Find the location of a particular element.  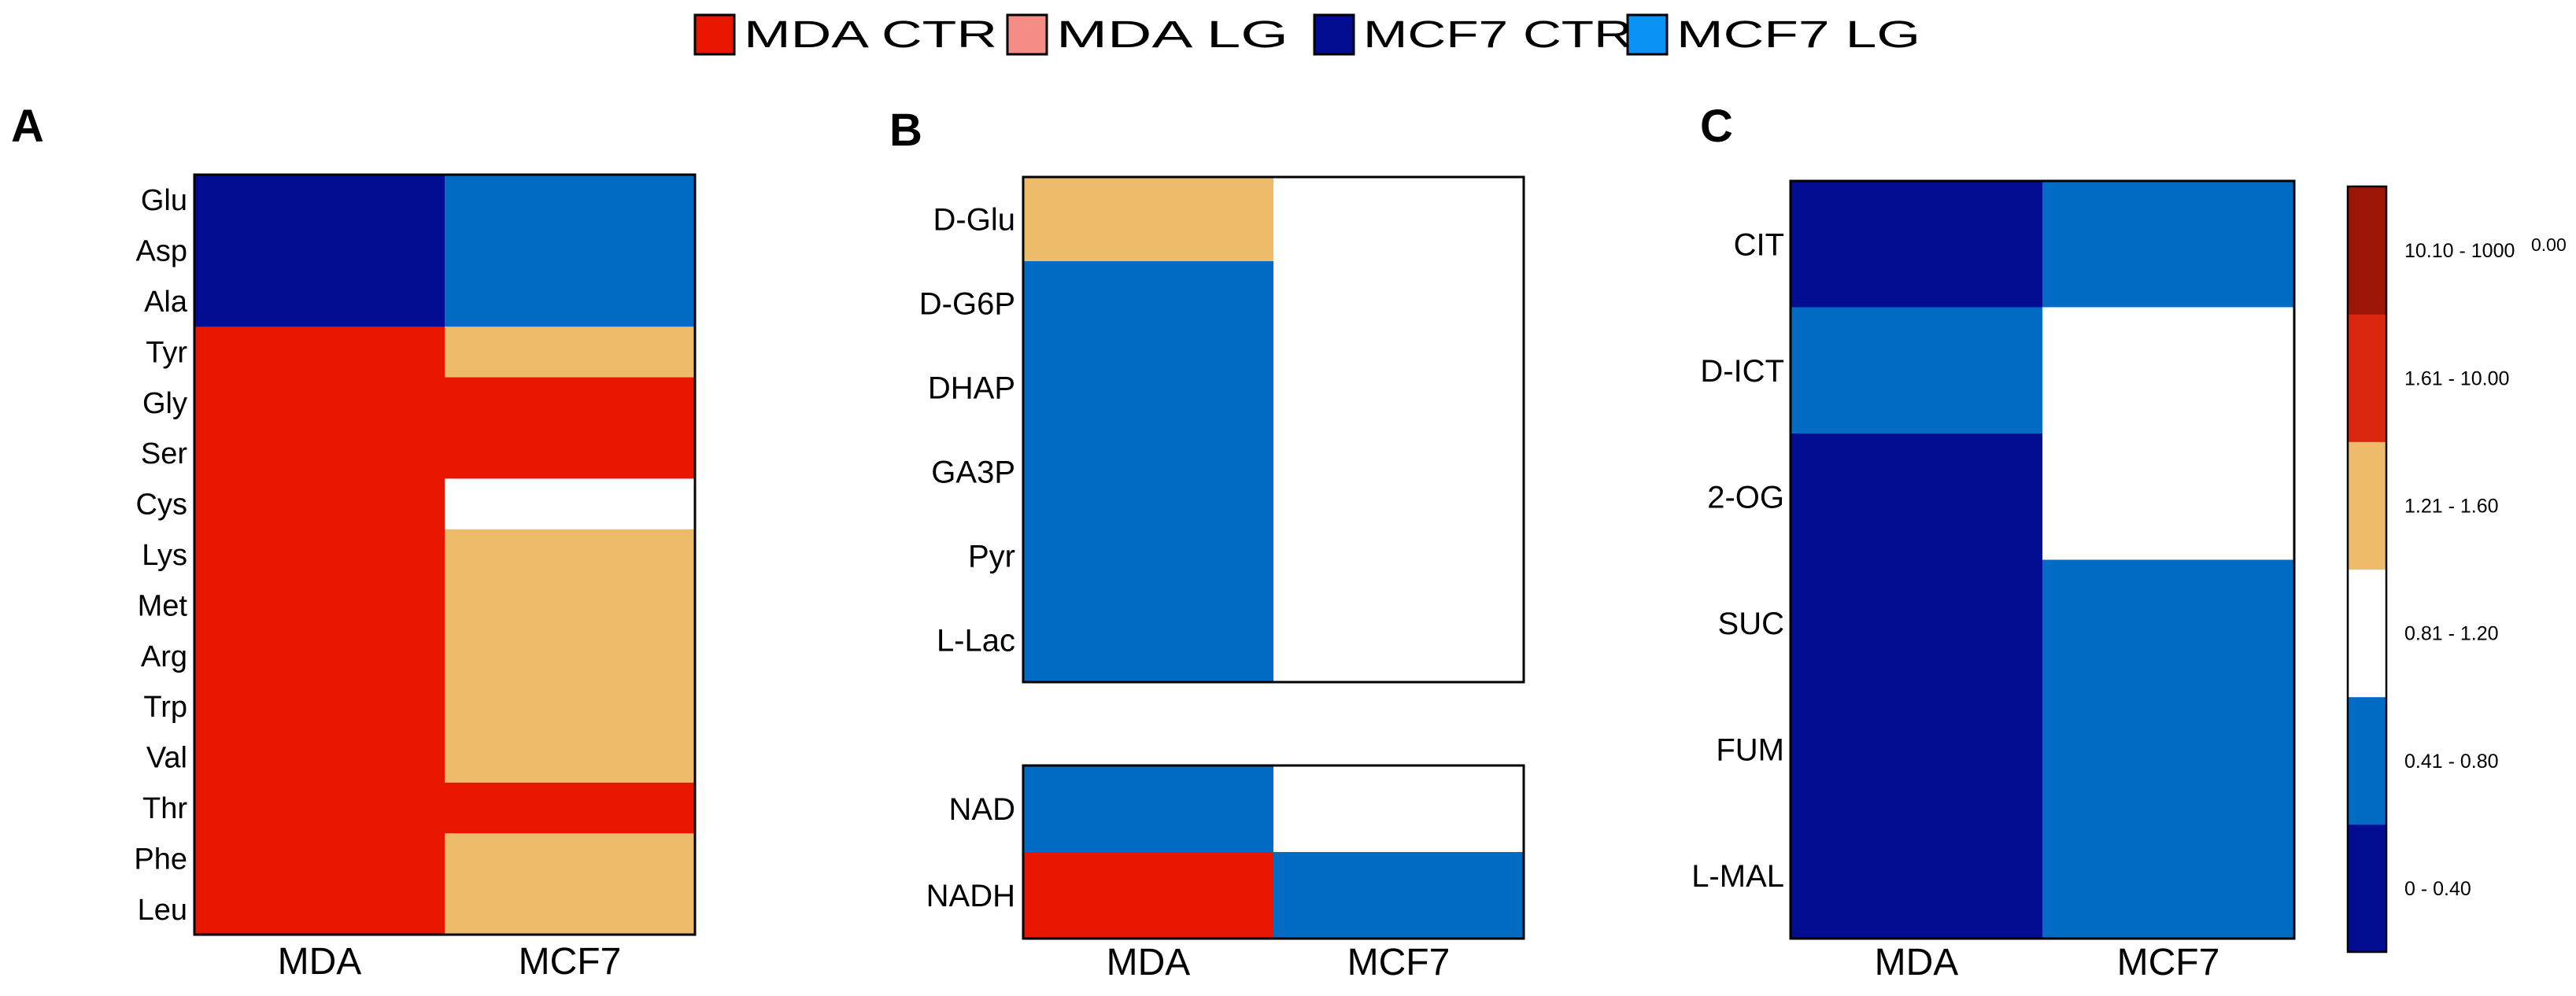

a-col-label-mcf7: MCF7 is located at coordinates (570, 962).